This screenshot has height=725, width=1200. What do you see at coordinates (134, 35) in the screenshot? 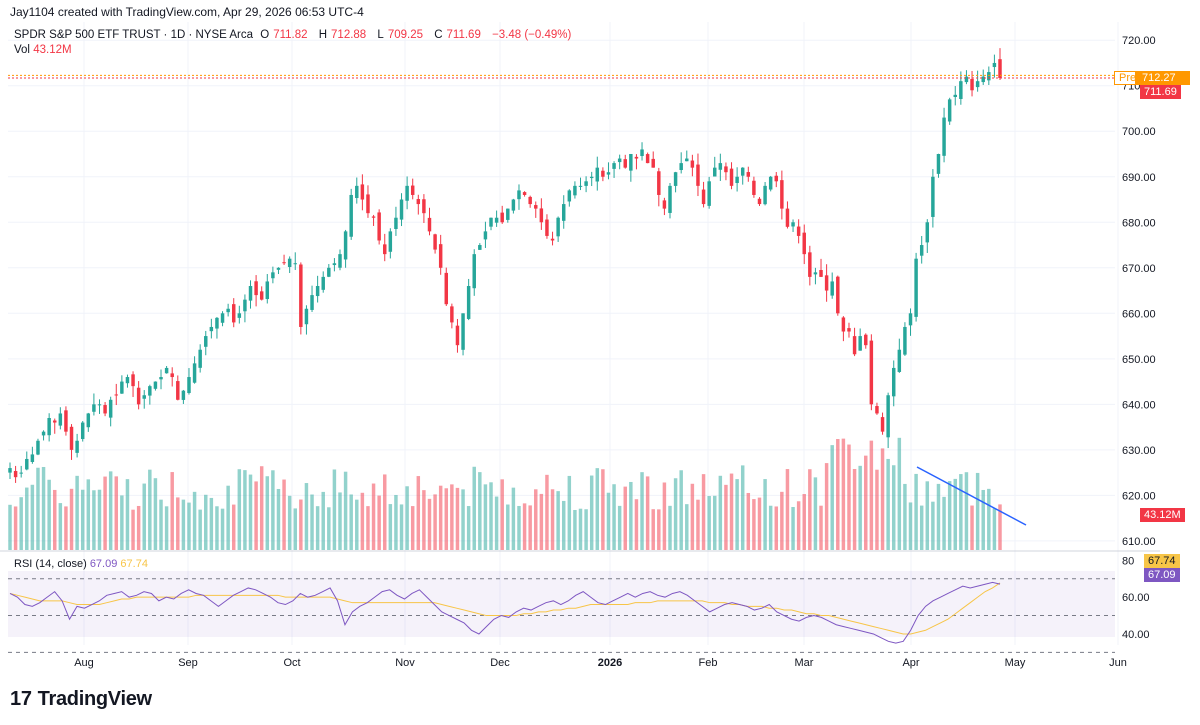
I see `symbol-name: SPDR S&P 500 ETF TRUST · 1D · NYSE Arca` at bounding box center [134, 35].